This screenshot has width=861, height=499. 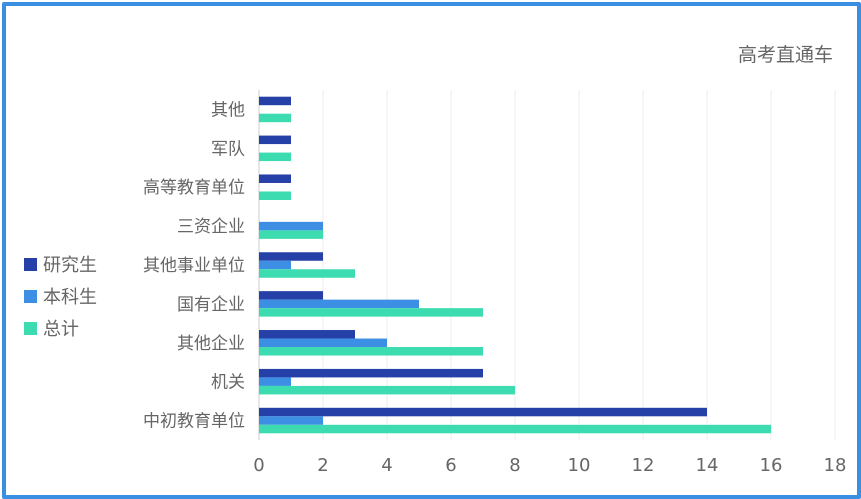 I want to click on x-tick-label: 12, so click(x=643, y=465).